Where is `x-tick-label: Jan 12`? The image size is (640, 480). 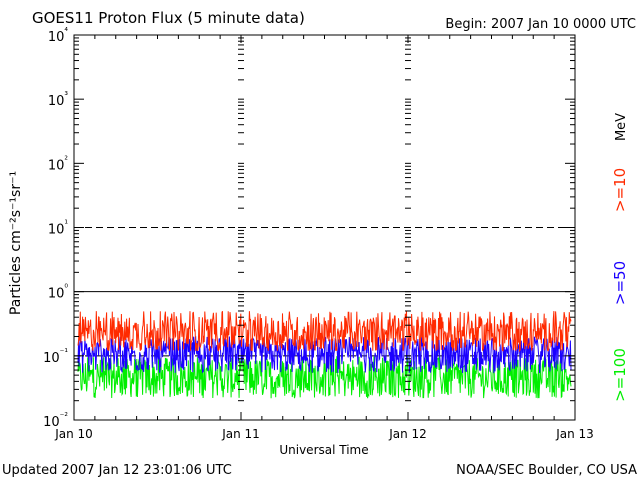
x-tick-label: Jan 12 is located at coordinates (407, 434).